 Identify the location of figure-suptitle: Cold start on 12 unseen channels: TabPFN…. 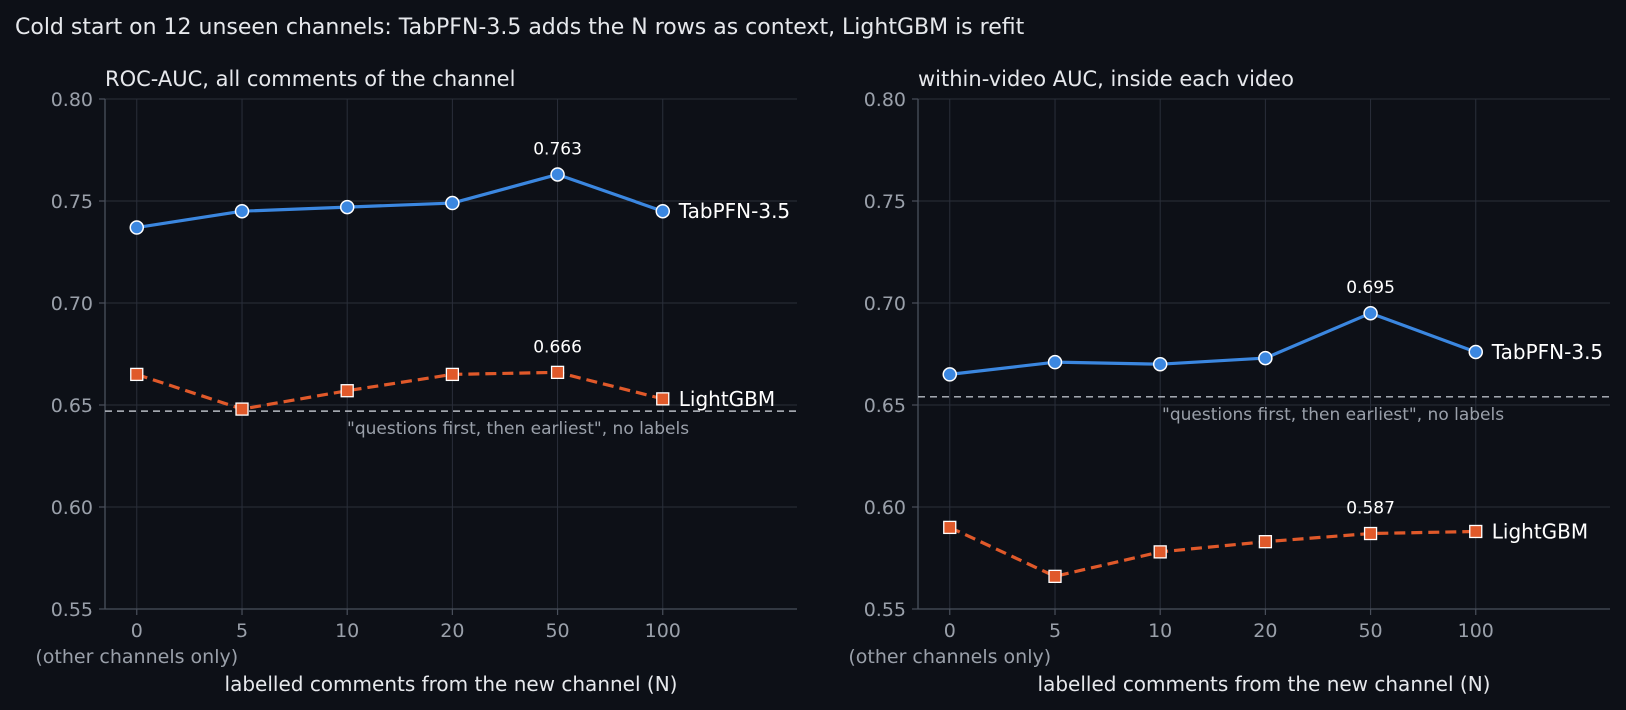
(520, 27).